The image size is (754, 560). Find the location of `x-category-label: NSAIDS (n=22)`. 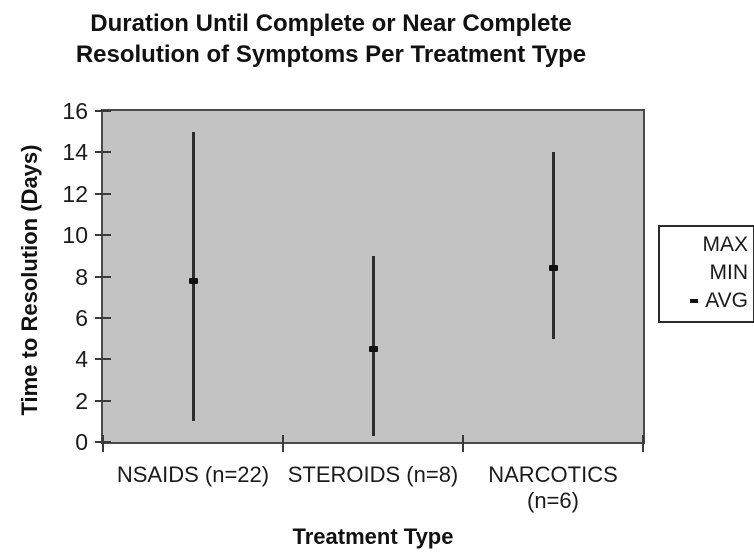

x-category-label: NSAIDS (n=22) is located at coordinates (193, 475).